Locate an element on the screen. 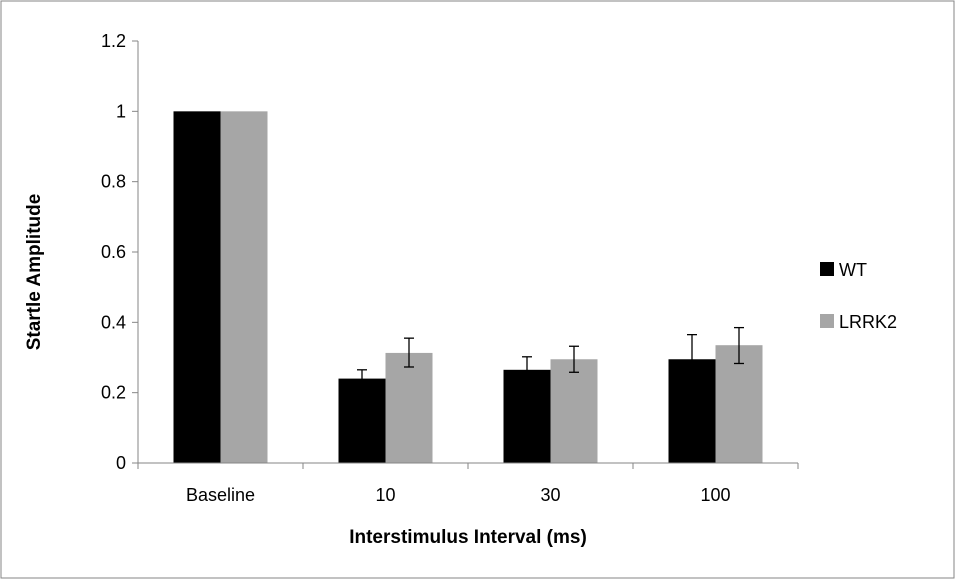 This screenshot has width=956, height=585. legend-item-wt: WT is located at coordinates (843, 270).